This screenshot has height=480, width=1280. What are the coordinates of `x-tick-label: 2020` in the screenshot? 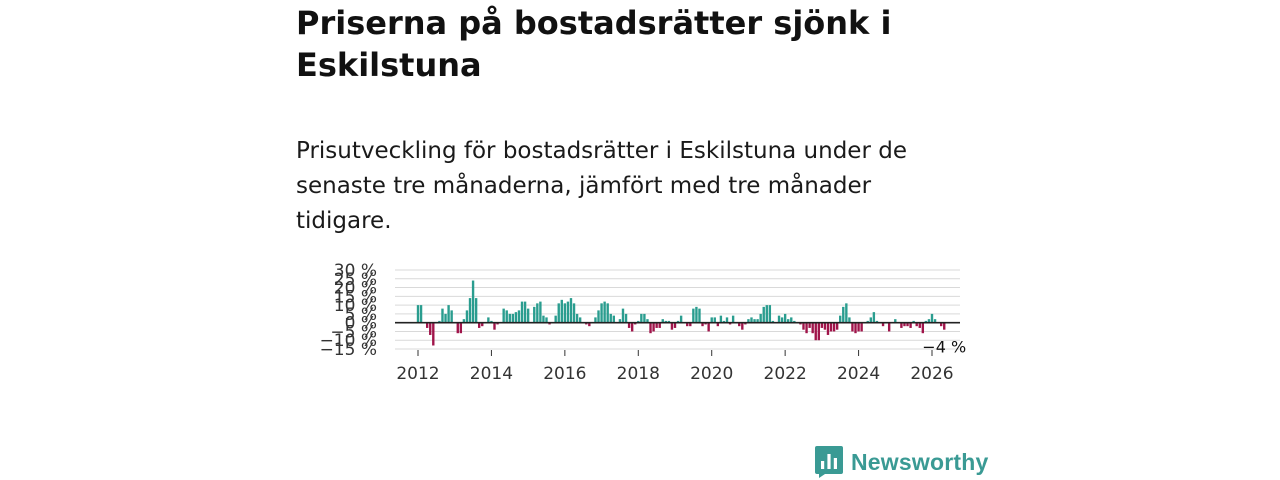 It's located at (711, 374).